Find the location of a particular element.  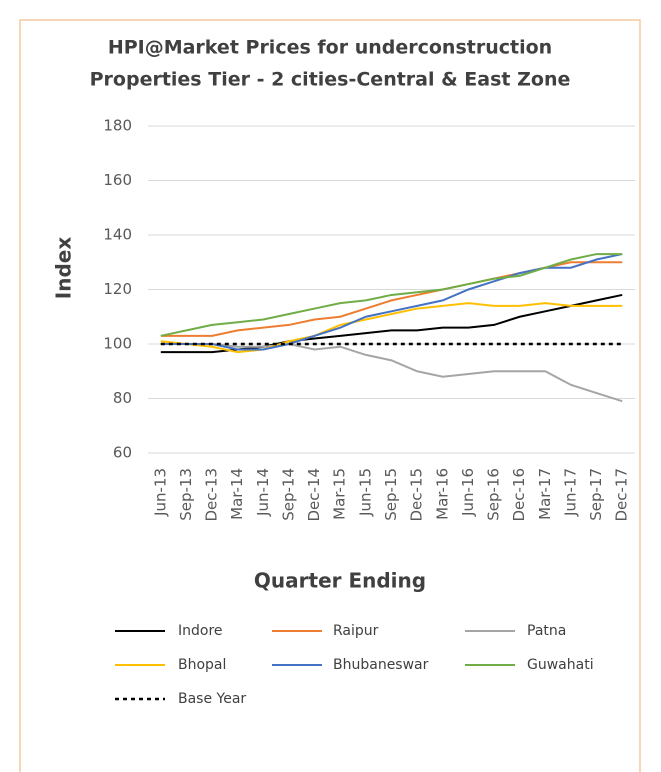

x-tick-label: Jun-17 is located at coordinates (570, 492).